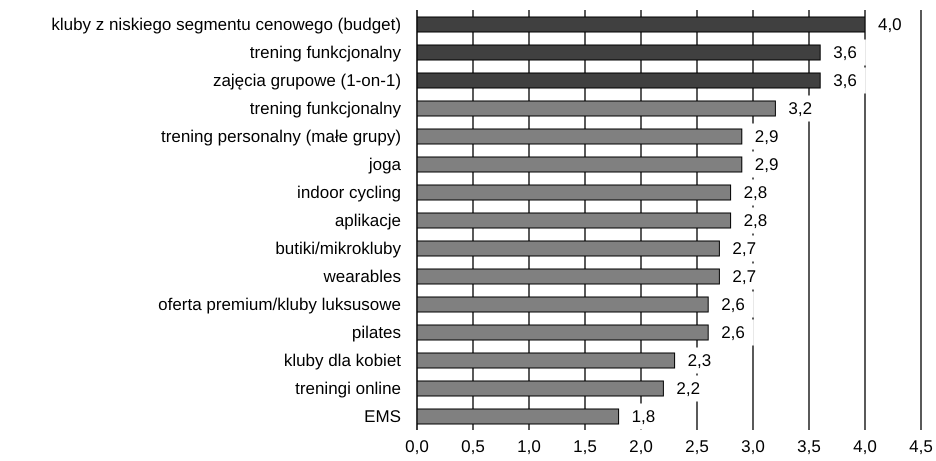 The height and width of the screenshot is (461, 936). I want to click on x-tick-label: 3,0, so click(753, 446).